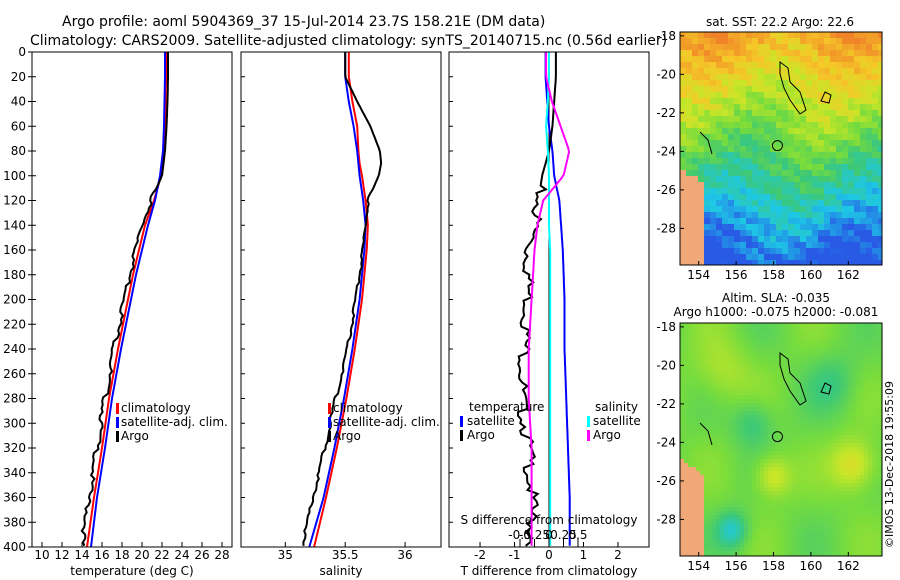 The height and width of the screenshot is (580, 900). I want to click on map-lon-tick-label: 162, so click(848, 275).